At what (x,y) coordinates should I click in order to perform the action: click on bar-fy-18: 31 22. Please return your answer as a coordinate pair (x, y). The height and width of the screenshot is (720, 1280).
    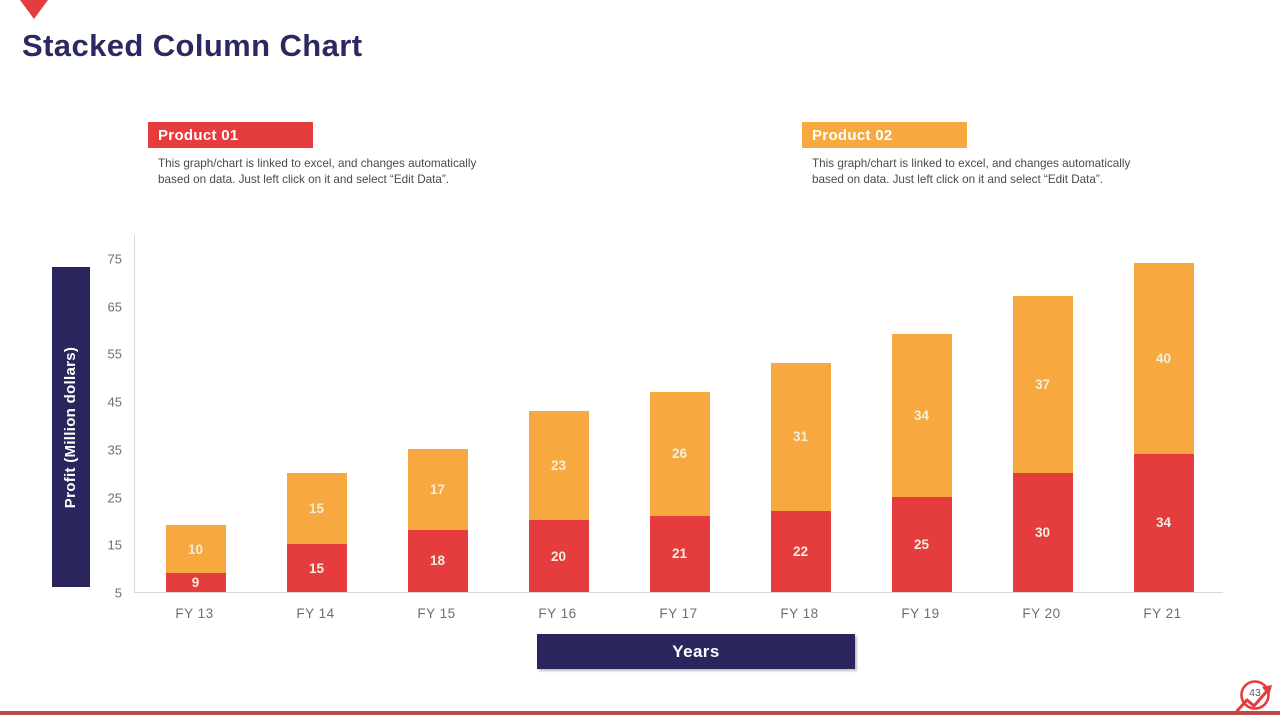
    Looking at the image, I should click on (800, 477).